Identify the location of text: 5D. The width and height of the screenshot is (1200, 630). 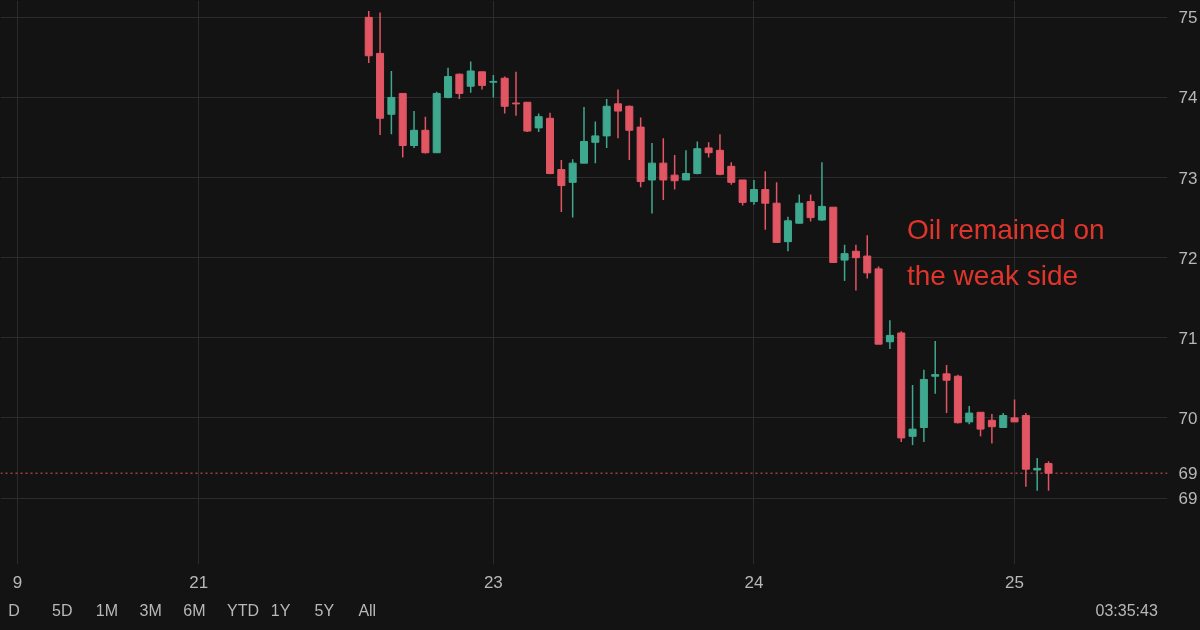
(62, 610).